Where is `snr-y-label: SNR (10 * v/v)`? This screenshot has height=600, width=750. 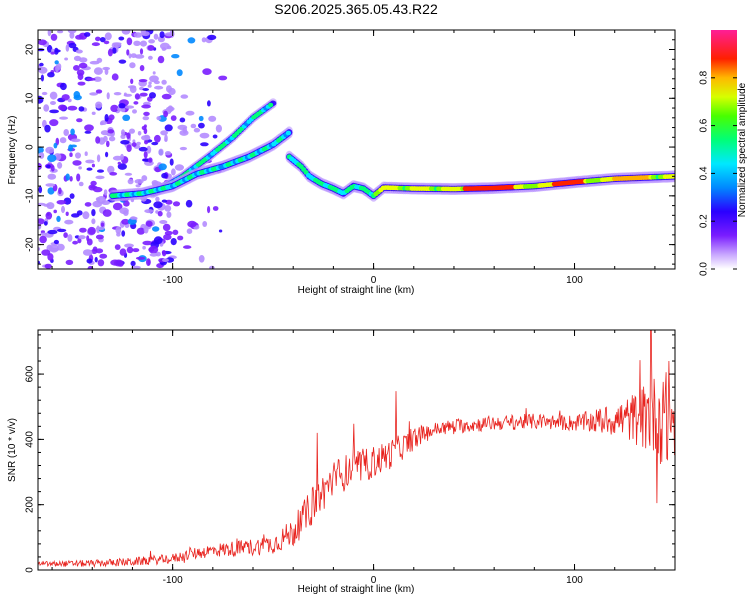 snr-y-label: SNR (10 * v/v) is located at coordinates (12, 450).